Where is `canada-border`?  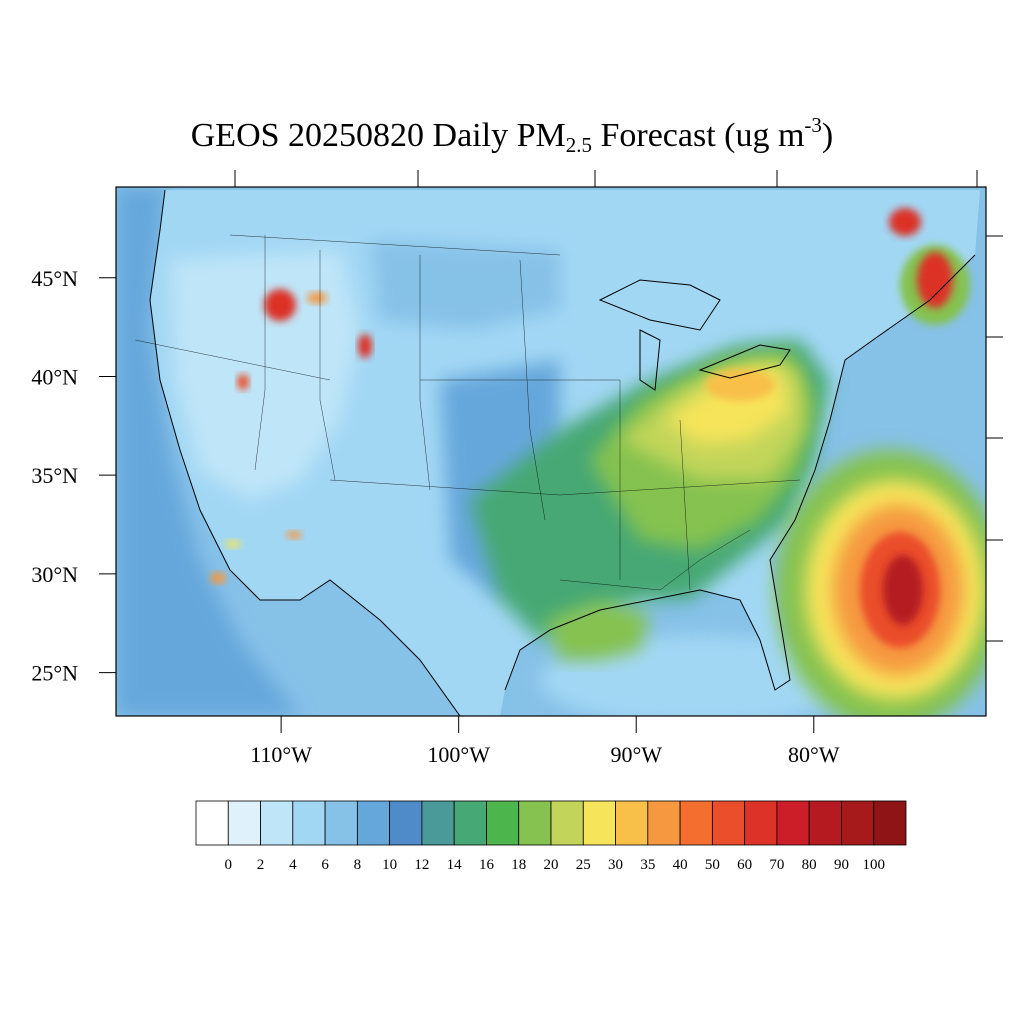 canada-border is located at coordinates (395, 245).